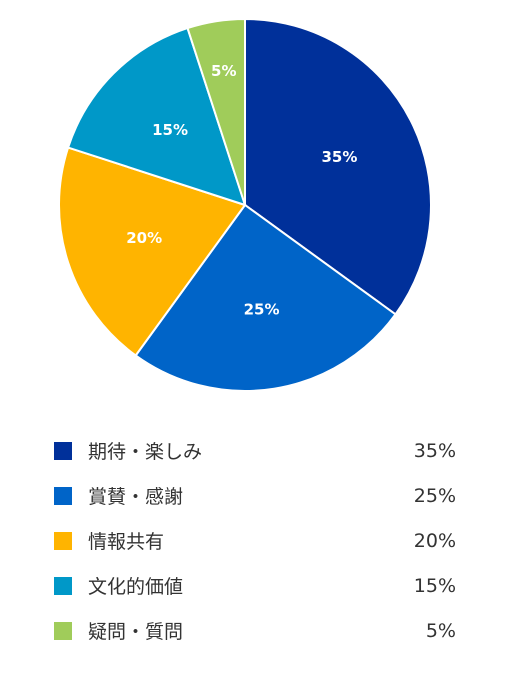  What do you see at coordinates (262, 310) in the screenshot?
I see `slice-label-praise: 25%` at bounding box center [262, 310].